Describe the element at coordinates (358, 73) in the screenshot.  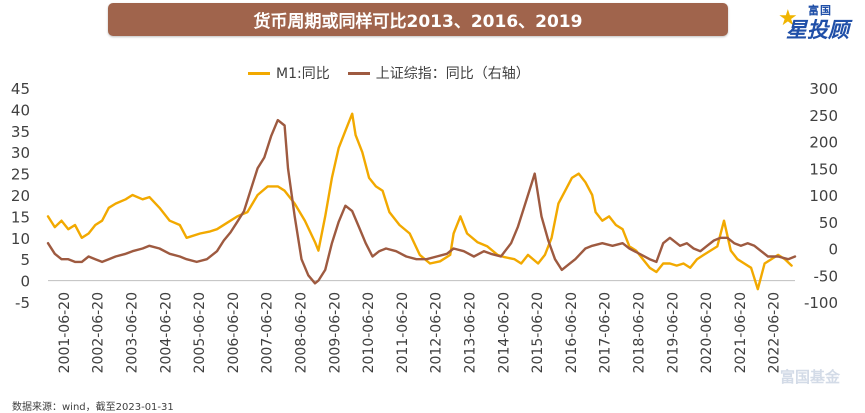
I see `legend-swatch-shanghai` at that location.